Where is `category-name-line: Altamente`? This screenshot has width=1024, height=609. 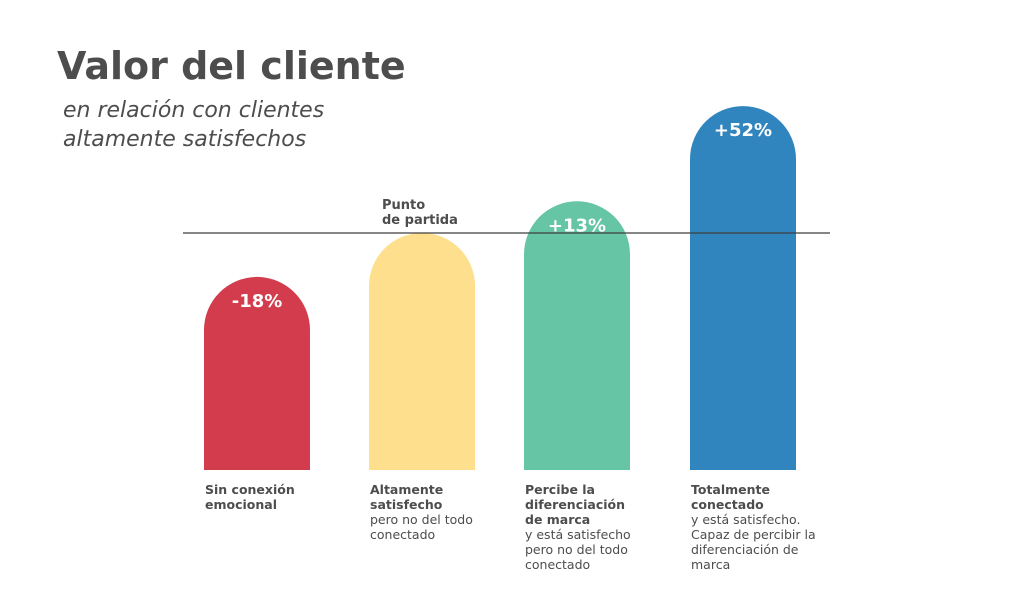
category-name-line: Altamente is located at coordinates (407, 489).